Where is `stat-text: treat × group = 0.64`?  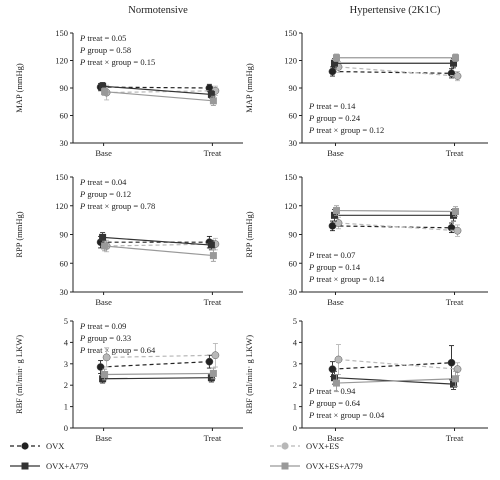
stat-text: treat × group = 0.64 is located at coordinates (120, 350).